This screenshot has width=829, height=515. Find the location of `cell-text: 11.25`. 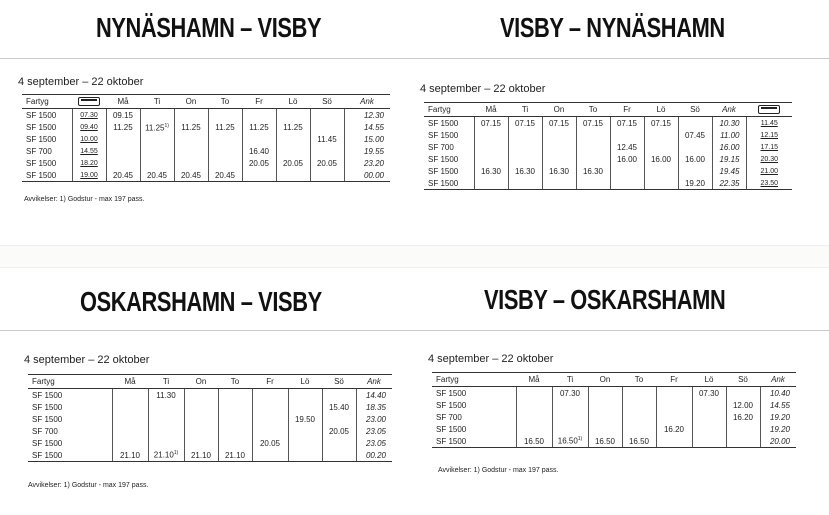

cell-text: 11.25 is located at coordinates (155, 128).